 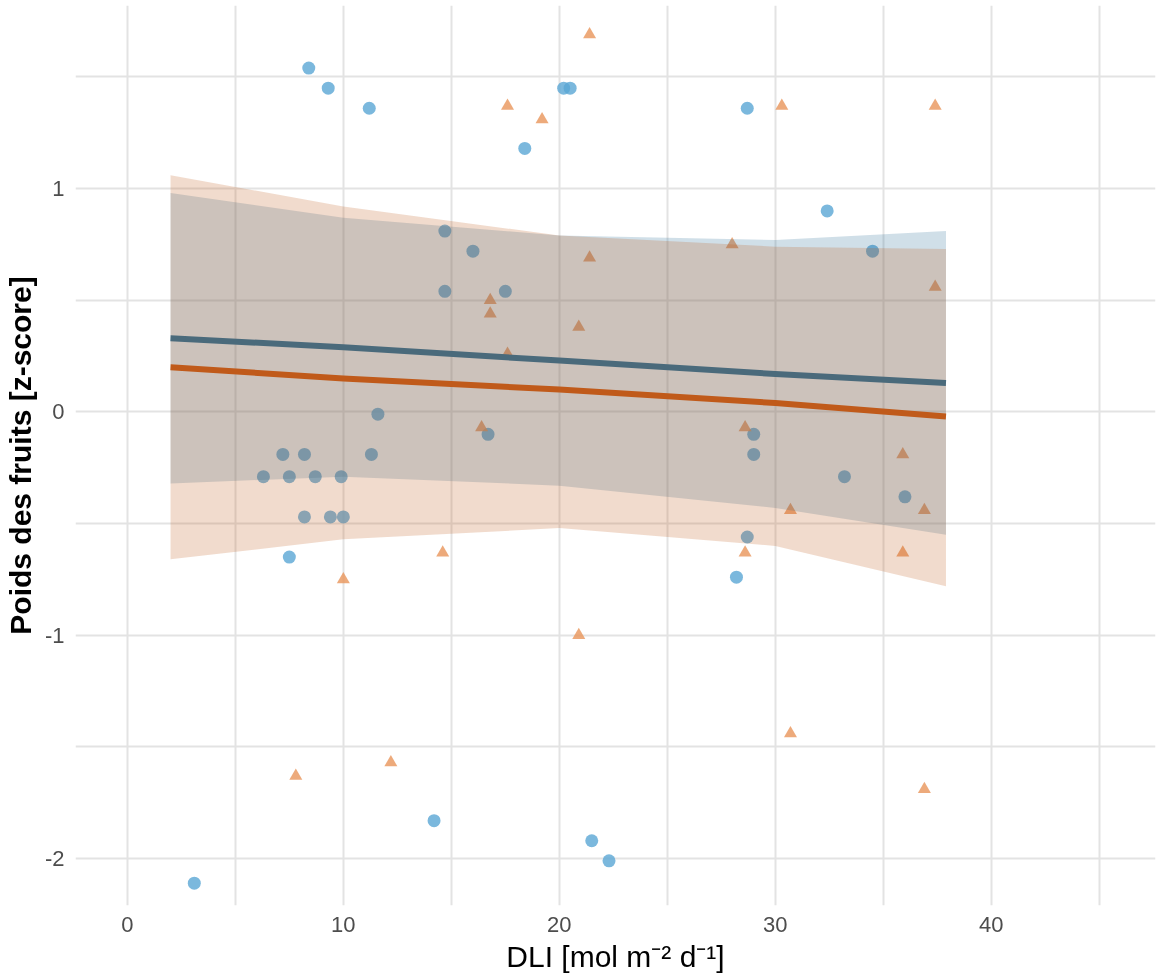 What do you see at coordinates (559, 924) in the screenshot?
I see `x-tick-label: 20` at bounding box center [559, 924].